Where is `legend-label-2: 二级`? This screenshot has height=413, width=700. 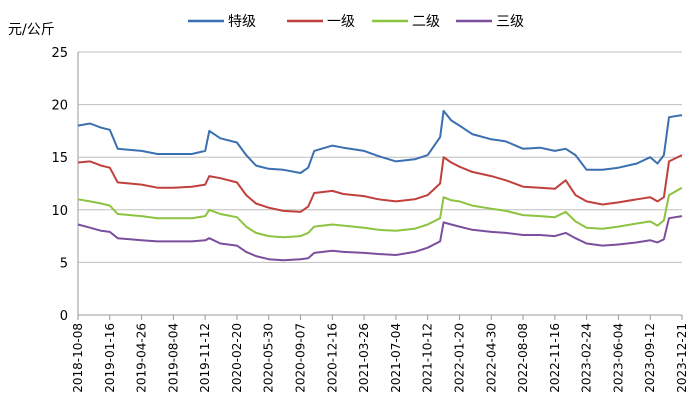 legend-label-2: 二级 is located at coordinates (426, 22).